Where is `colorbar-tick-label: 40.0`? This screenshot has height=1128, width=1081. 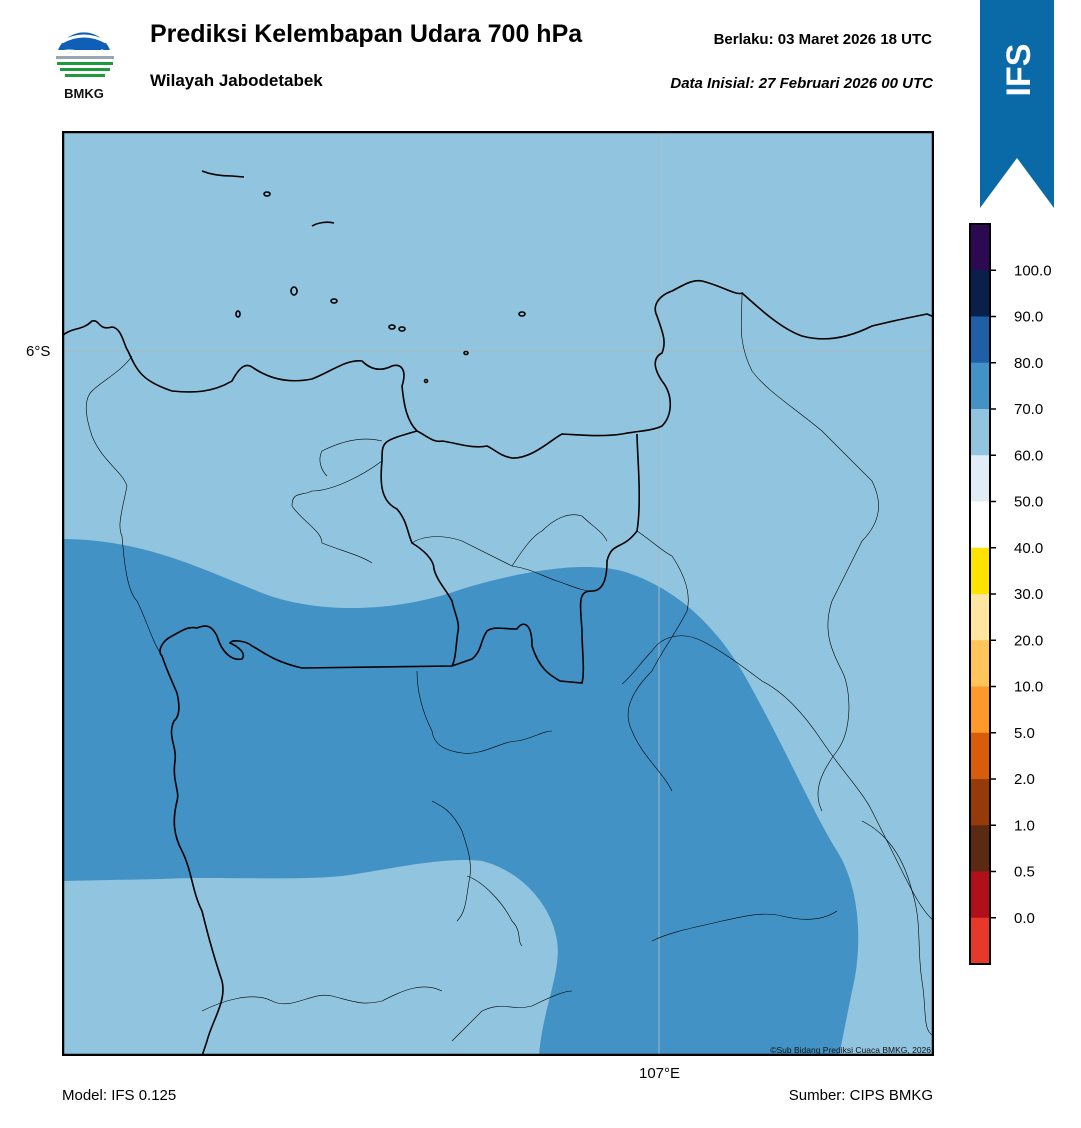
colorbar-tick-label: 40.0 is located at coordinates (1028, 548).